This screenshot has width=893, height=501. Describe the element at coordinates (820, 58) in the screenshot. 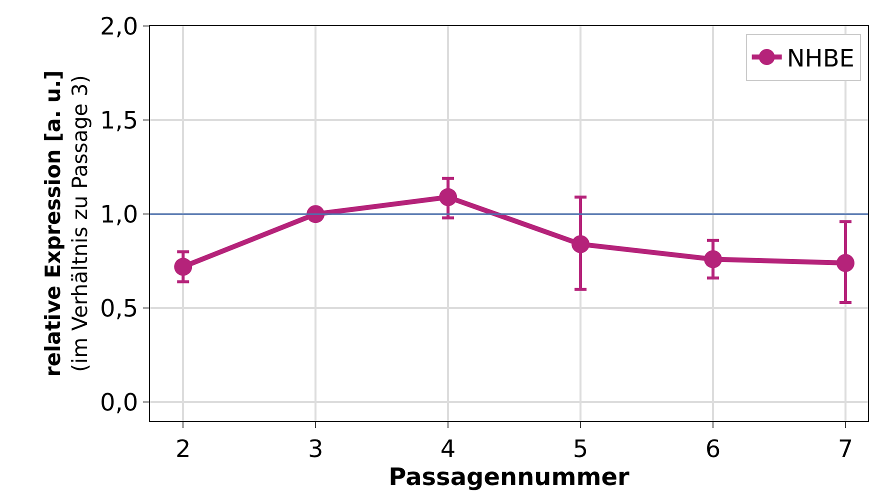

I see `legend-label: NHBE` at that location.